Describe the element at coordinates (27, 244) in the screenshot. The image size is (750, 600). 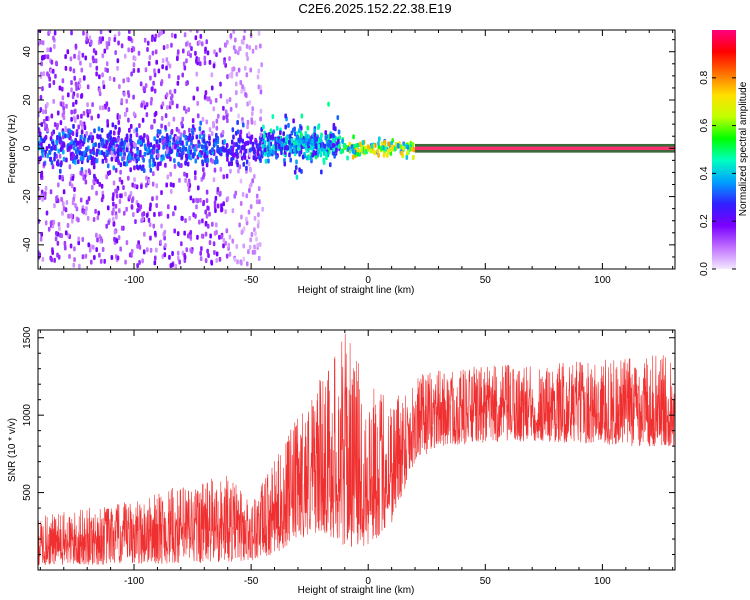
I see `y-tick-label: -40` at that location.